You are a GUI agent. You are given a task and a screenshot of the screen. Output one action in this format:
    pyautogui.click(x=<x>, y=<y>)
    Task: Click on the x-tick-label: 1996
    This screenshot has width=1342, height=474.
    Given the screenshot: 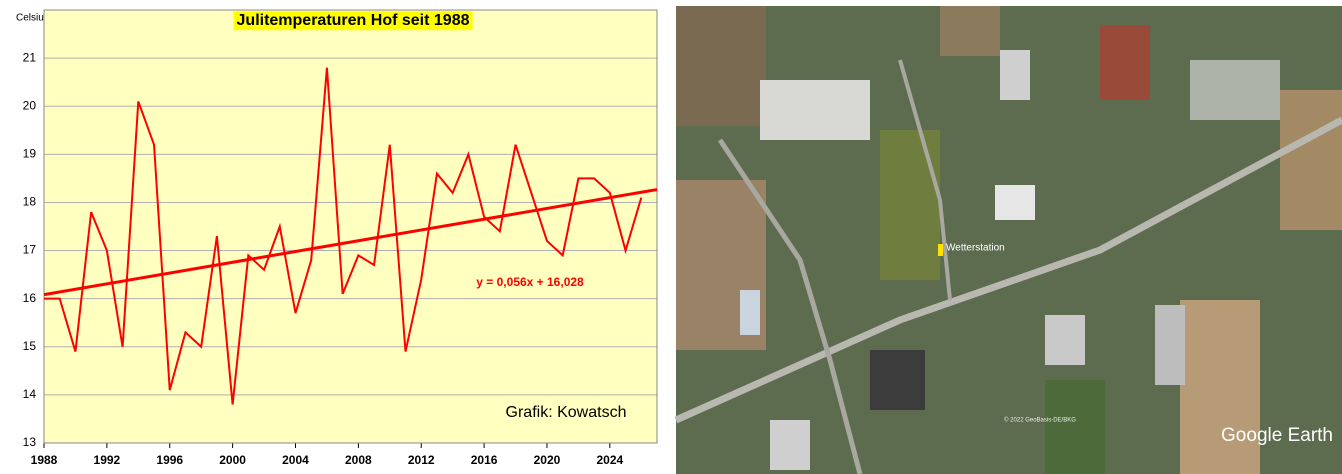 What is the action you would take?
    pyautogui.click(x=169, y=460)
    